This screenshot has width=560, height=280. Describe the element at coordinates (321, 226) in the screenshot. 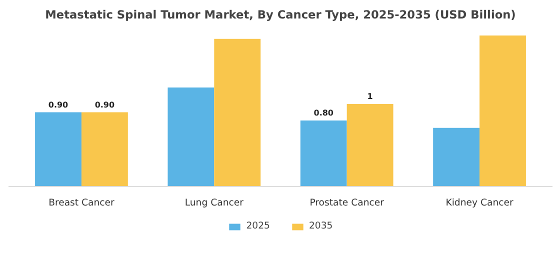

I see `legend-label: 2035` at that location.